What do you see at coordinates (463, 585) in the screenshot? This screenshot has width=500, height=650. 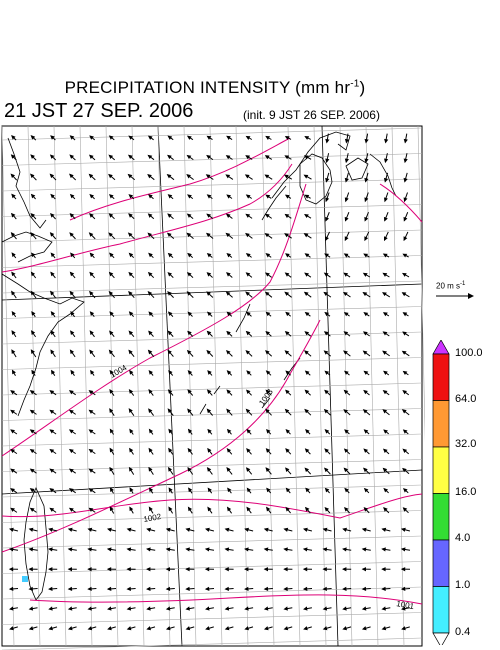 I see `colorbar-level-label: 1.0` at bounding box center [463, 585].